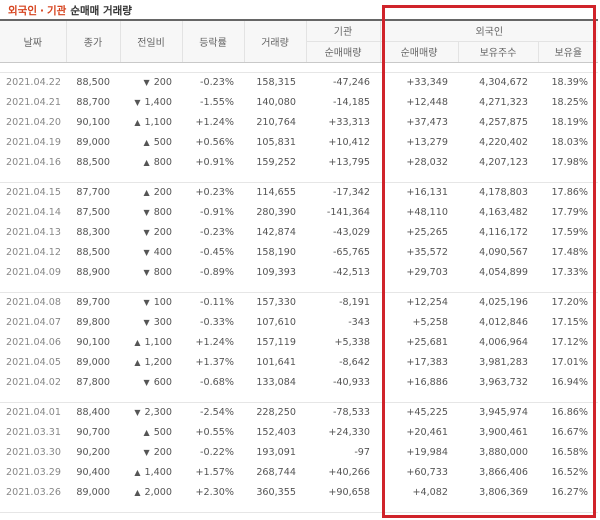  I want to click on cell-date: 2021.04.02, so click(33, 382).